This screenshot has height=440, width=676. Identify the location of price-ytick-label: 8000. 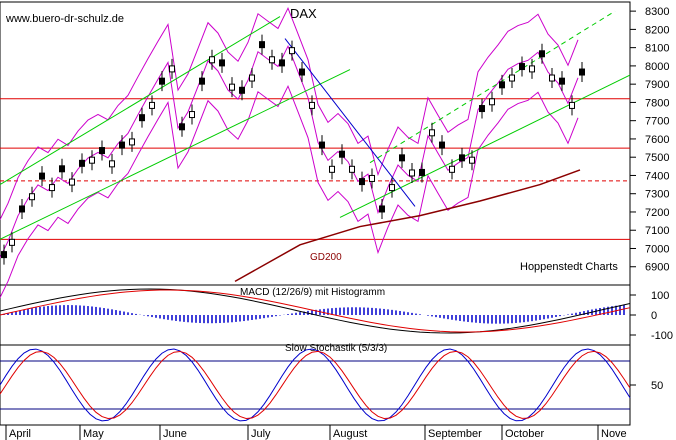
(657, 67).